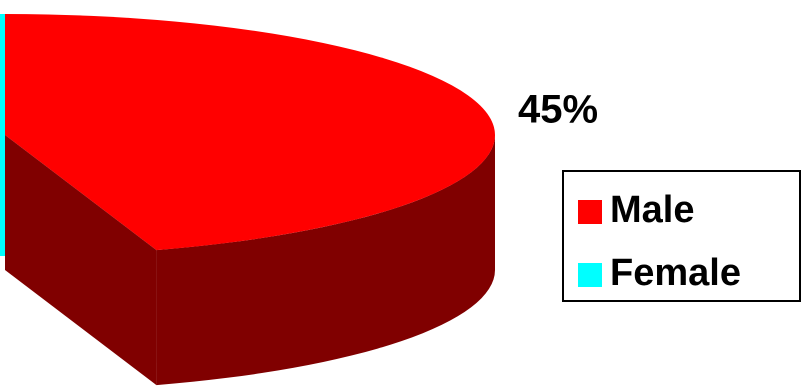 The width and height of the screenshot is (808, 390). I want to click on legend-label: Female, so click(675, 273).